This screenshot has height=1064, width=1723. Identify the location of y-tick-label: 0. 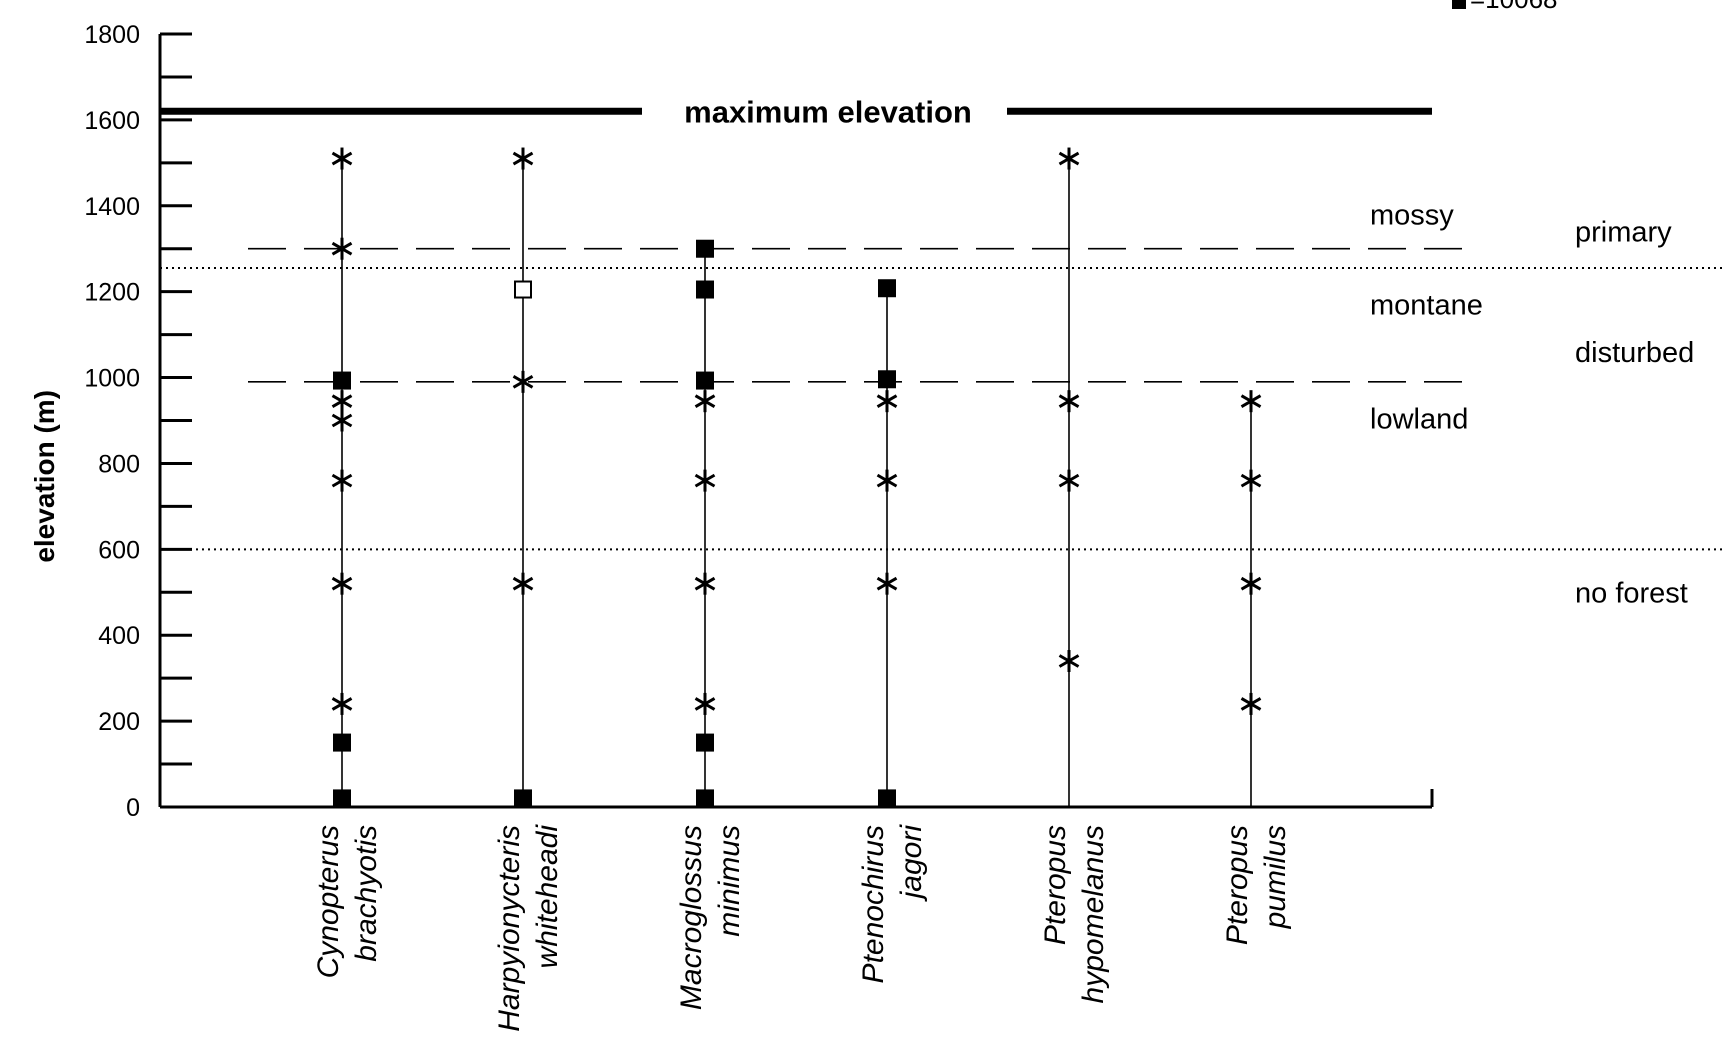
(133, 808).